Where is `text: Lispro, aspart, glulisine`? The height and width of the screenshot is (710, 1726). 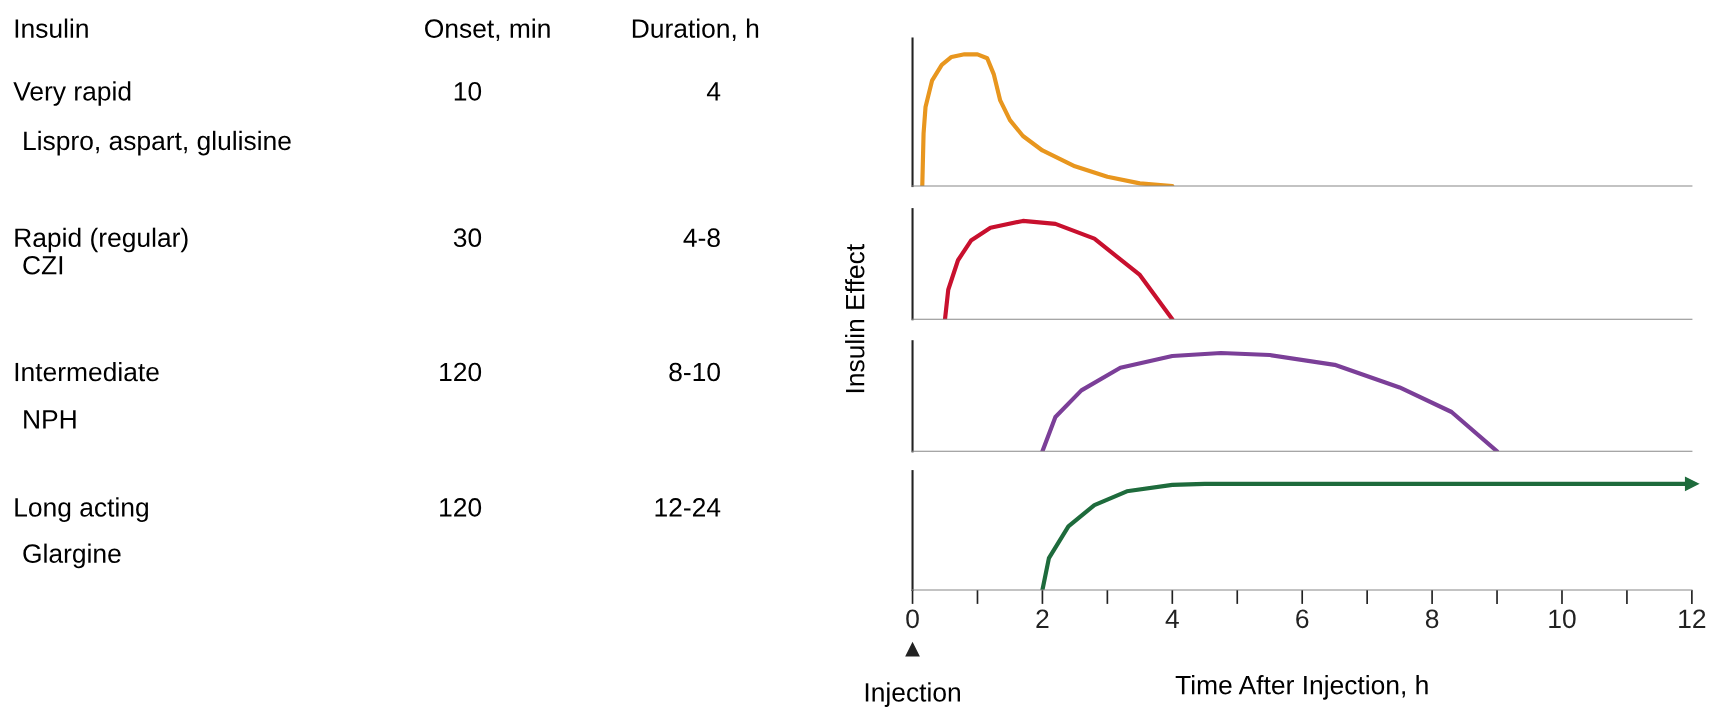
text: Lispro, aspart, glulisine is located at coordinates (157, 143).